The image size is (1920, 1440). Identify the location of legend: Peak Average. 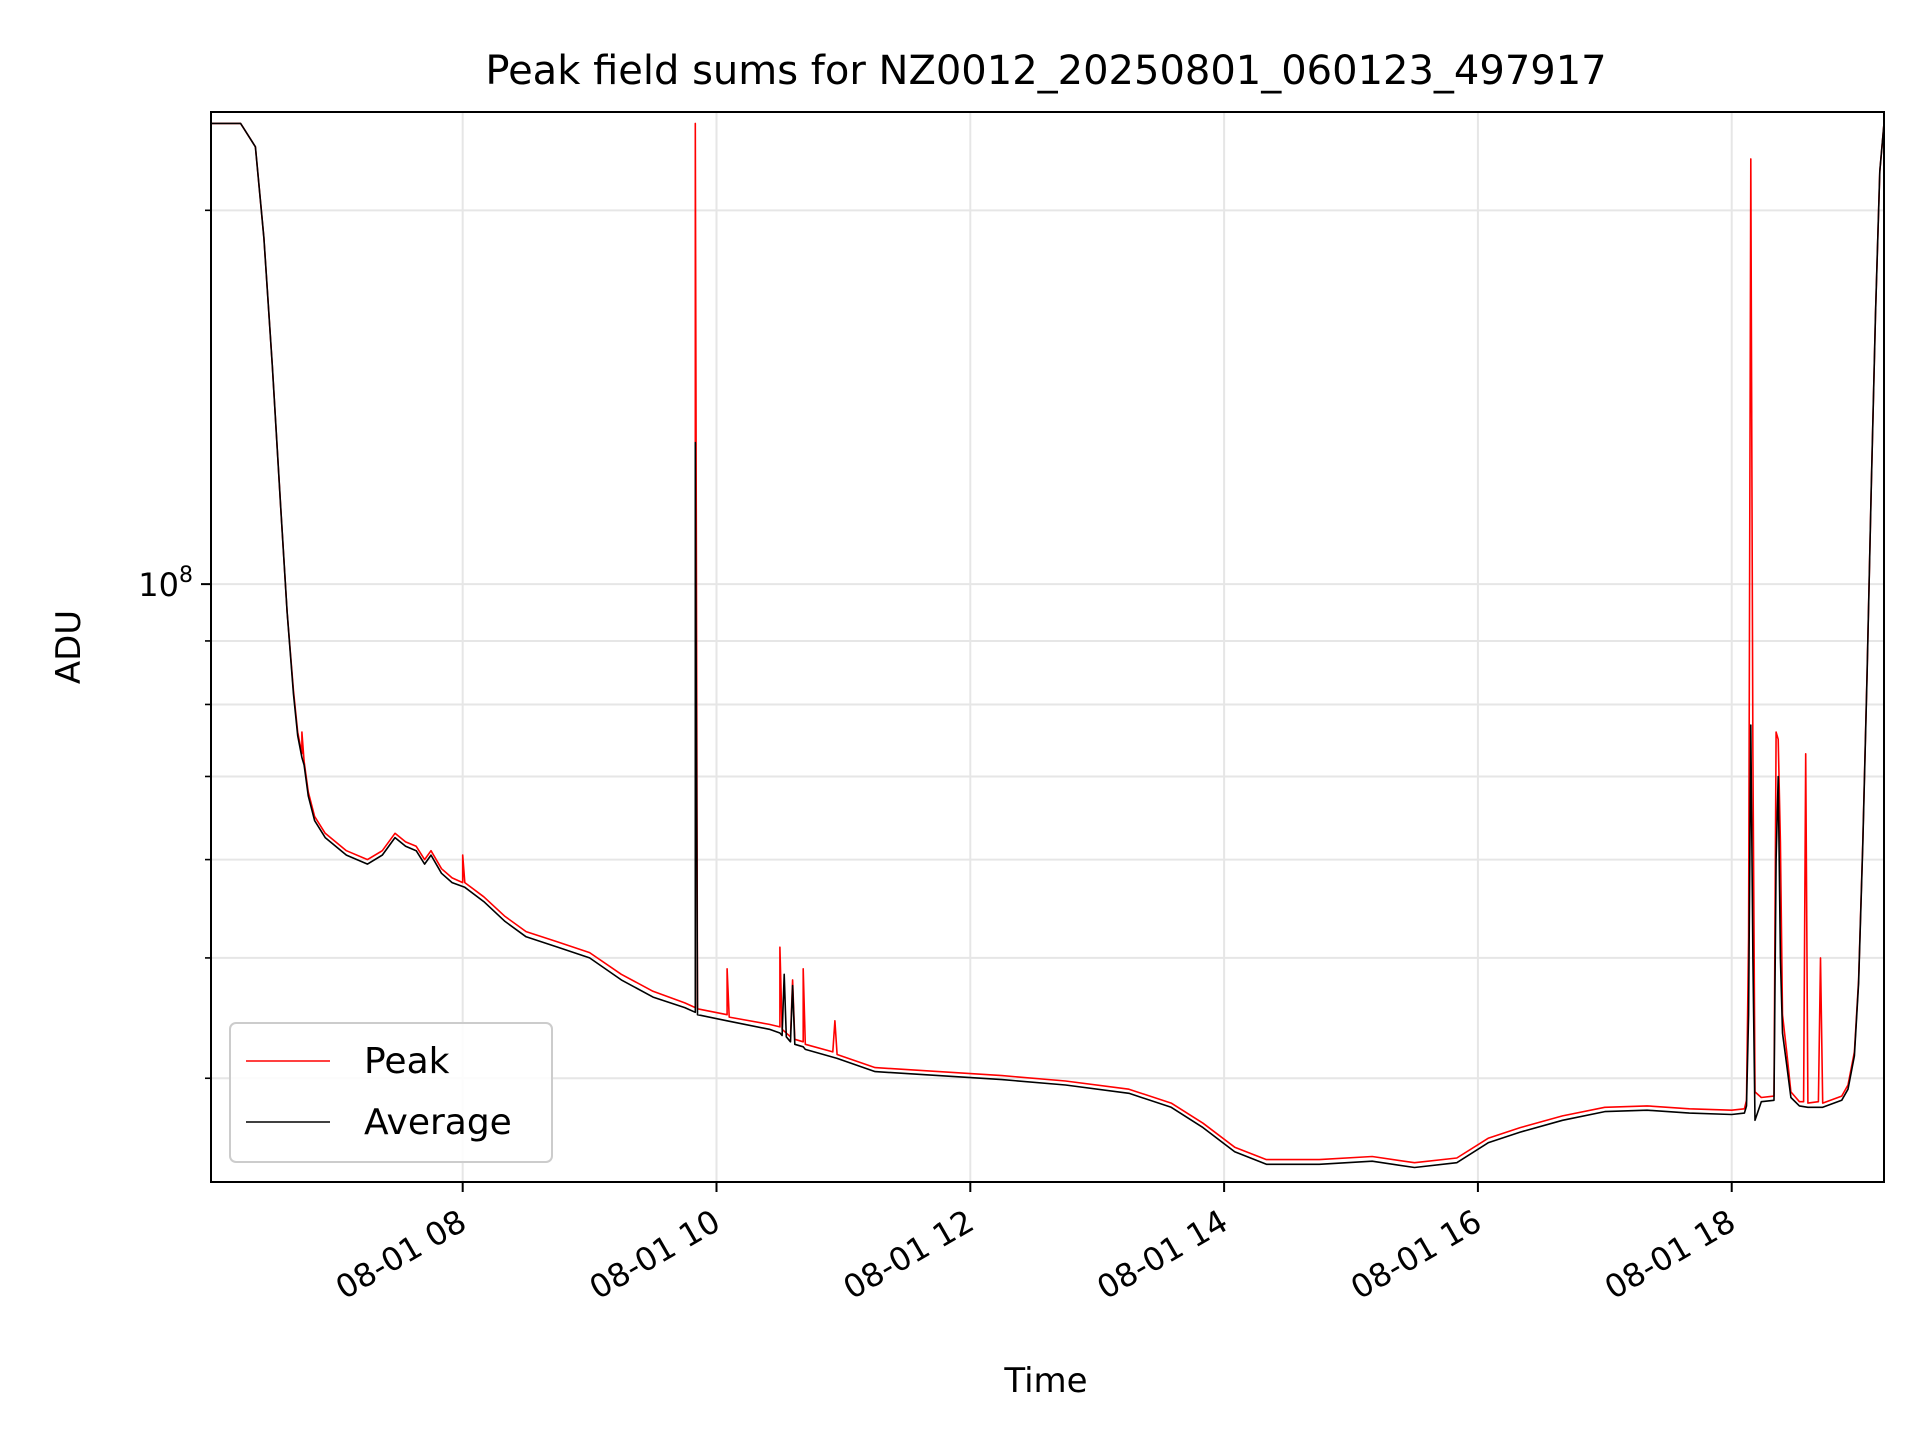
(391, 1092).